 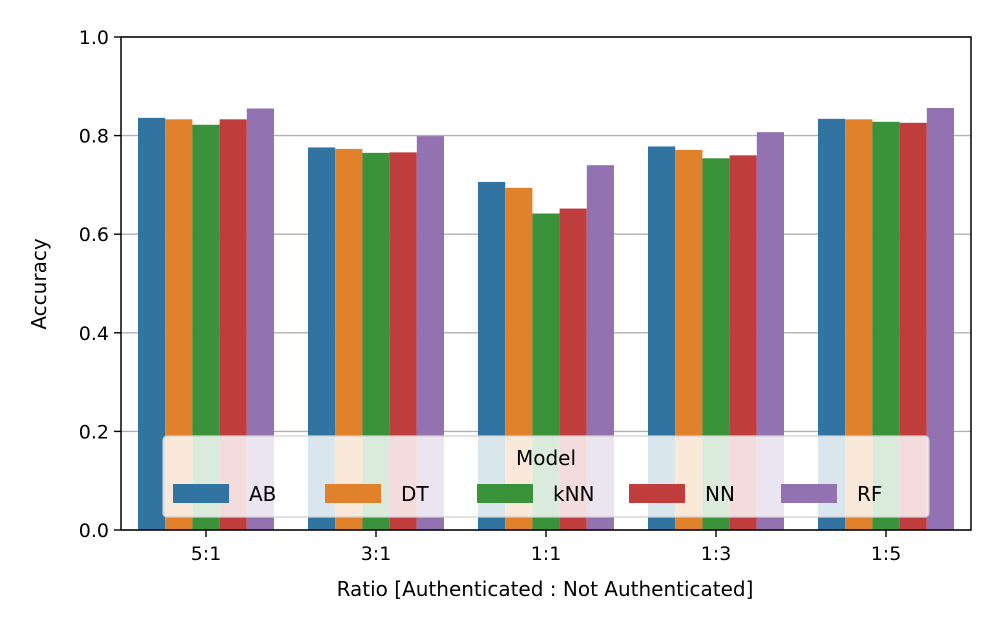 I want to click on legend-swatch-knn, so click(x=505, y=493).